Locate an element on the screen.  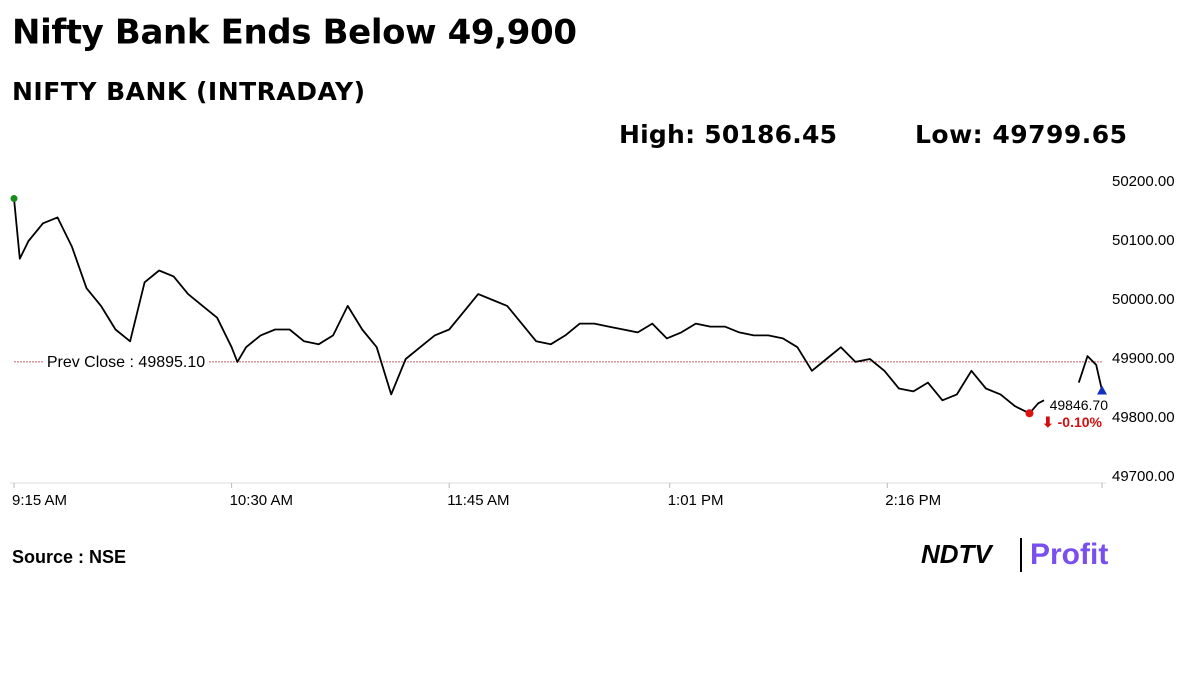
source: Source : NSE is located at coordinates (69, 557).